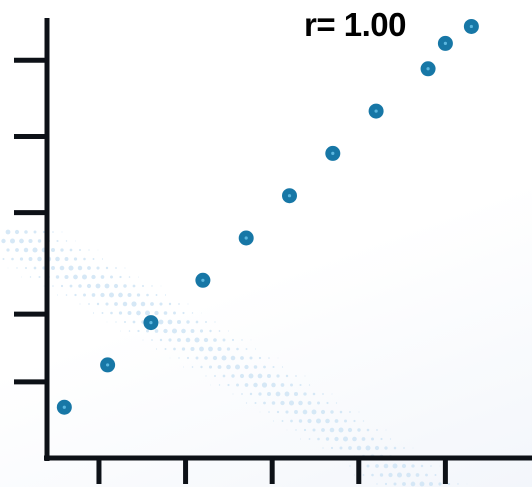 This screenshot has width=532, height=487. What do you see at coordinates (355, 24) in the screenshot?
I see `correlation-annotation: r= 1.00` at bounding box center [355, 24].